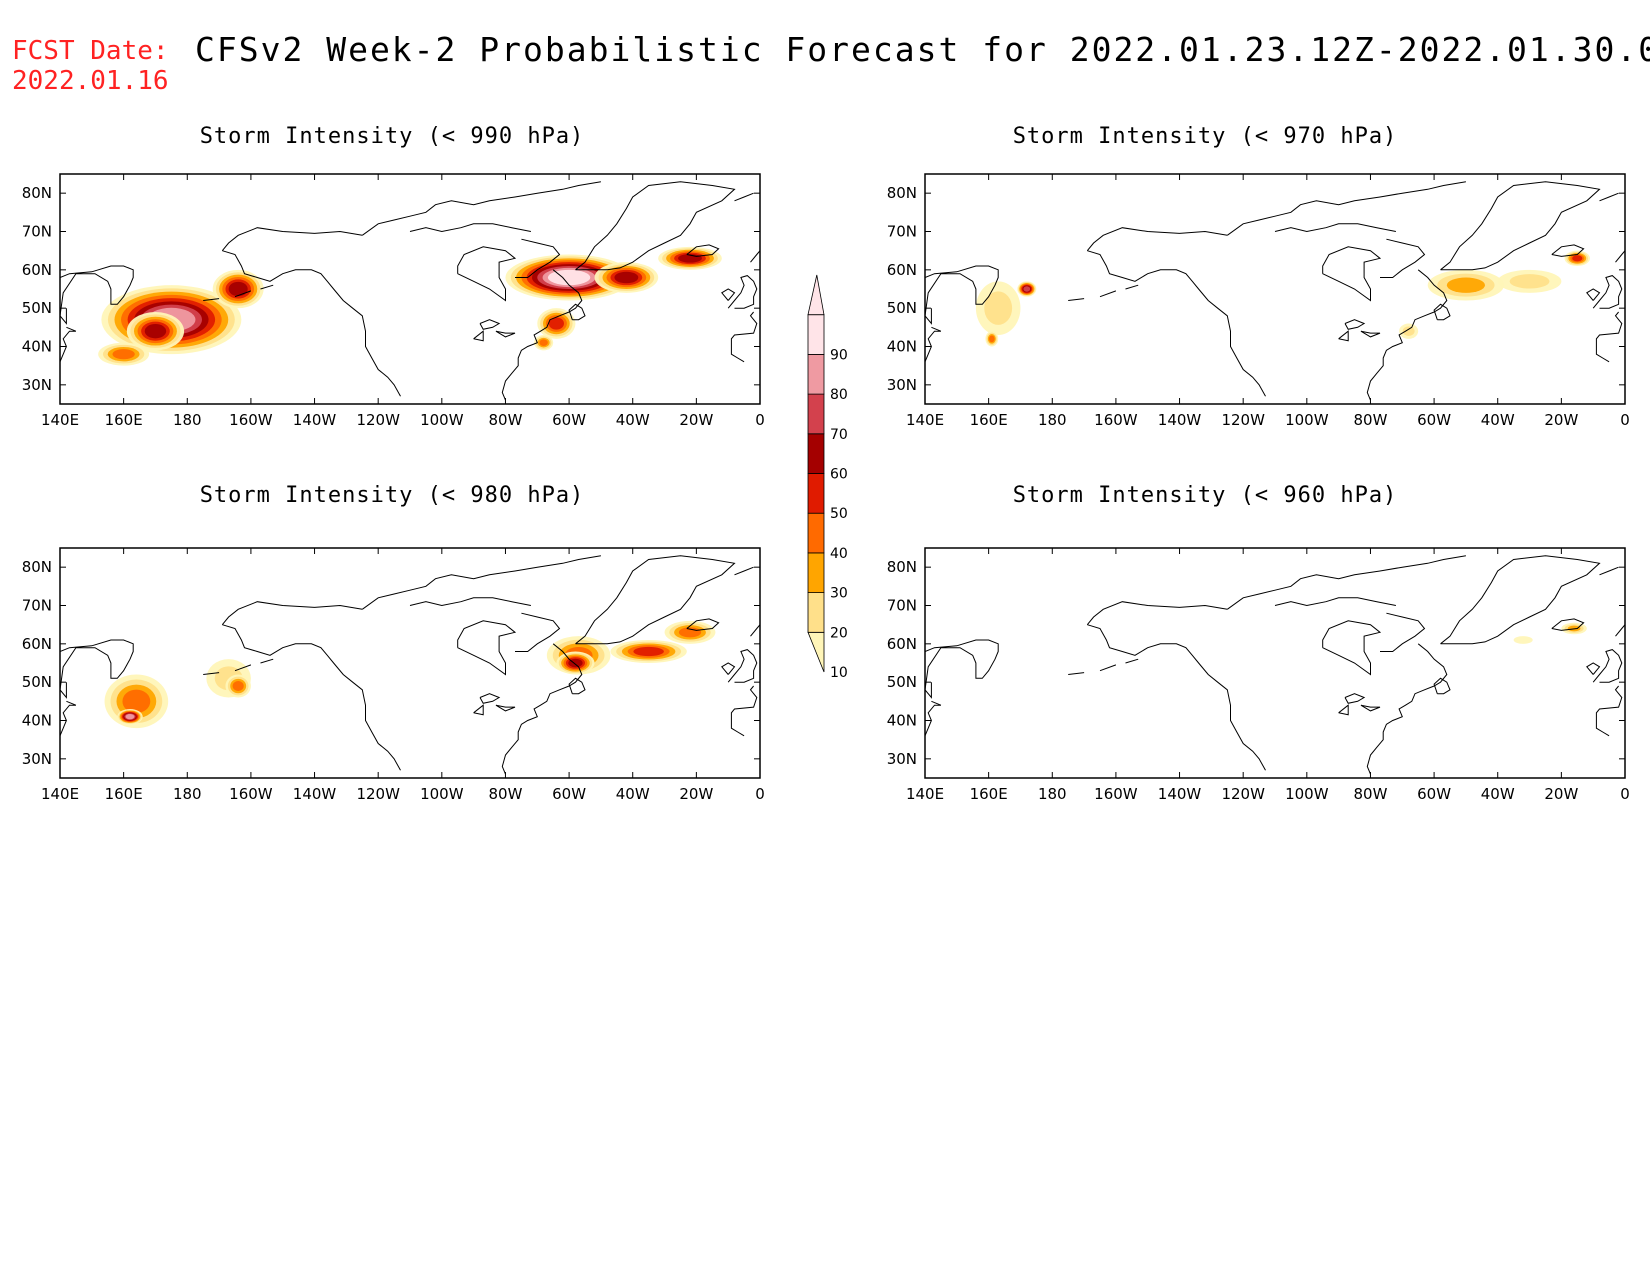 This screenshot has height=1275, width=1650. Describe the element at coordinates (839, 673) in the screenshot. I see `colorbar-label: 10` at that location.